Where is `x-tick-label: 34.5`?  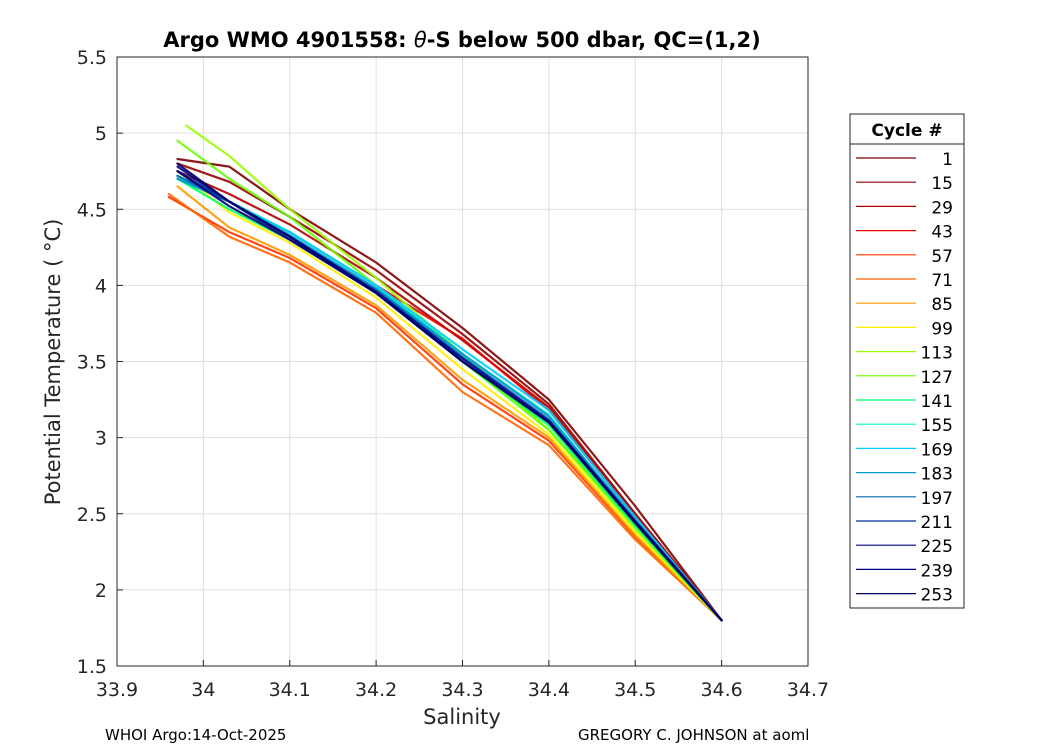 x-tick-label: 34.5 is located at coordinates (635, 690).